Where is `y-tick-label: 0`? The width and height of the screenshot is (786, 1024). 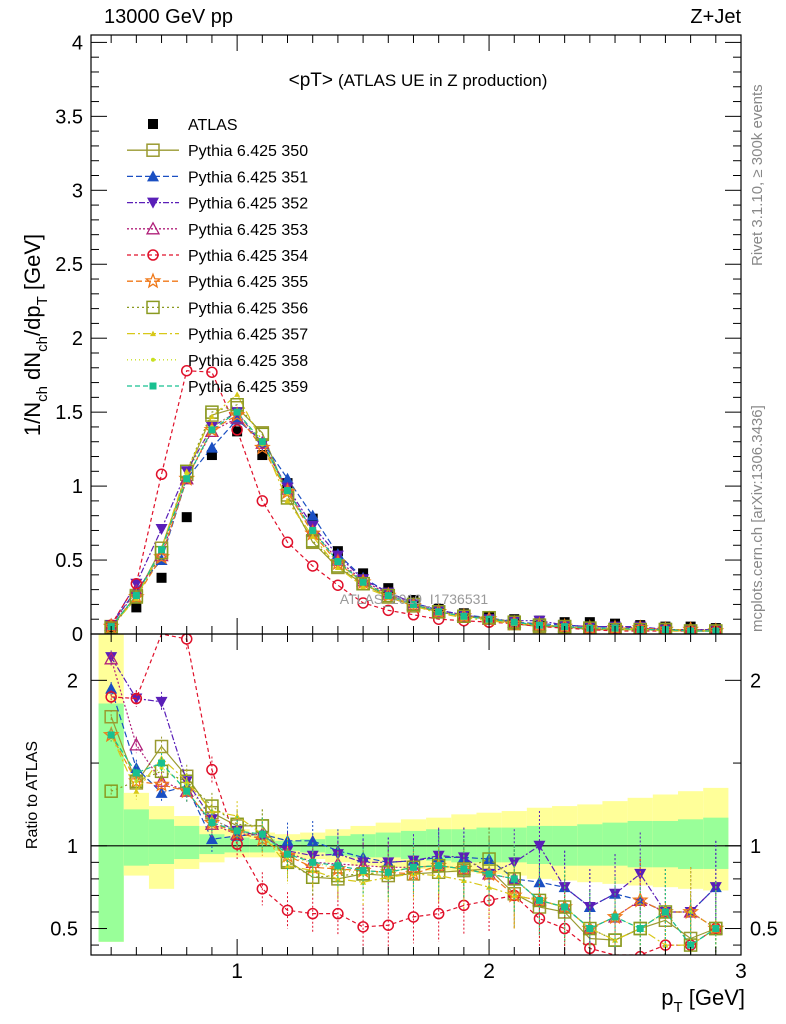
y-tick-label: 0 is located at coordinates (77, 635).